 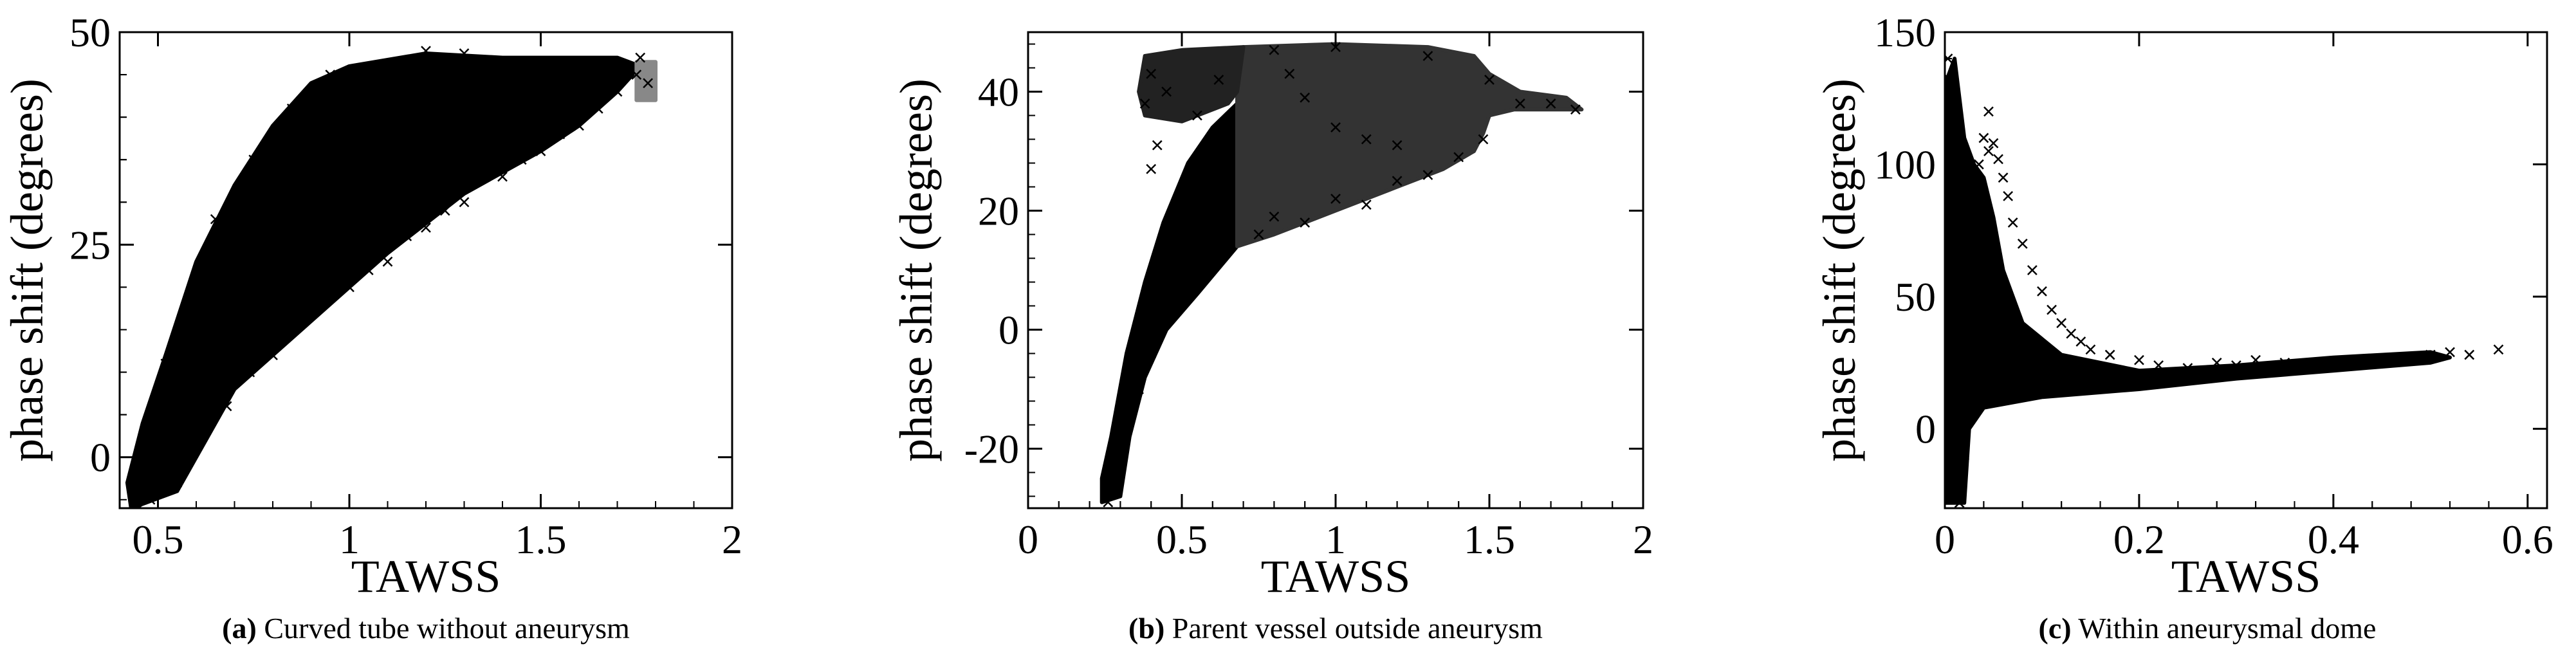 I want to click on caption-label: (a), so click(x=239, y=628).